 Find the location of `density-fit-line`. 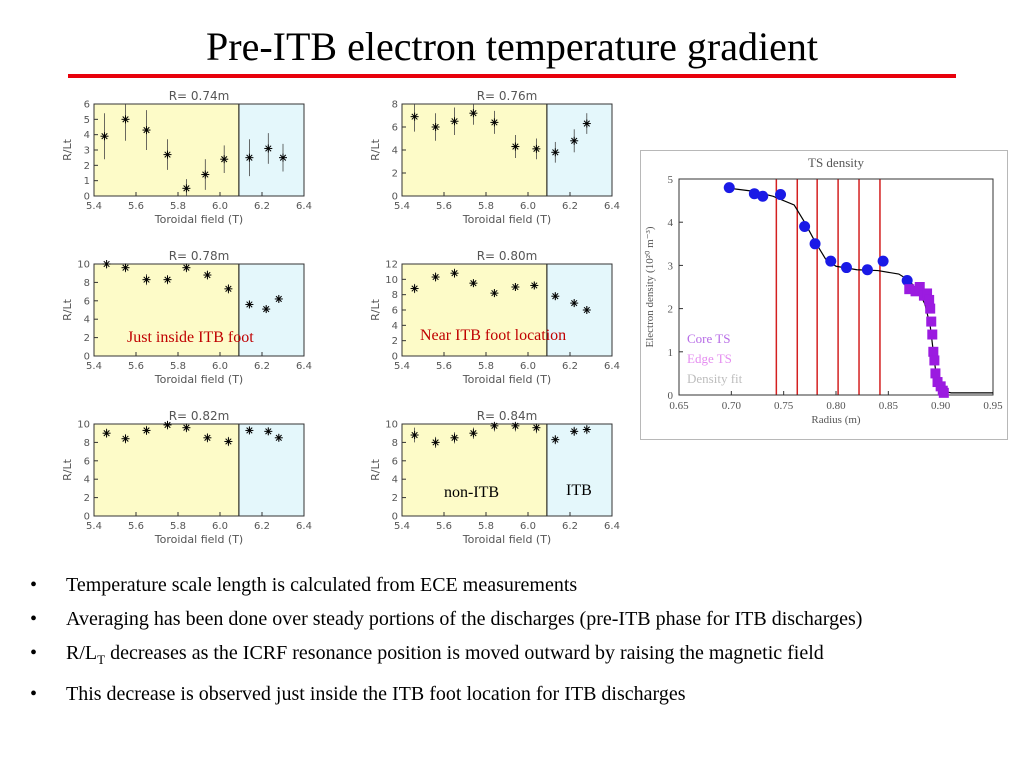

density-fit-line is located at coordinates (862, 290).